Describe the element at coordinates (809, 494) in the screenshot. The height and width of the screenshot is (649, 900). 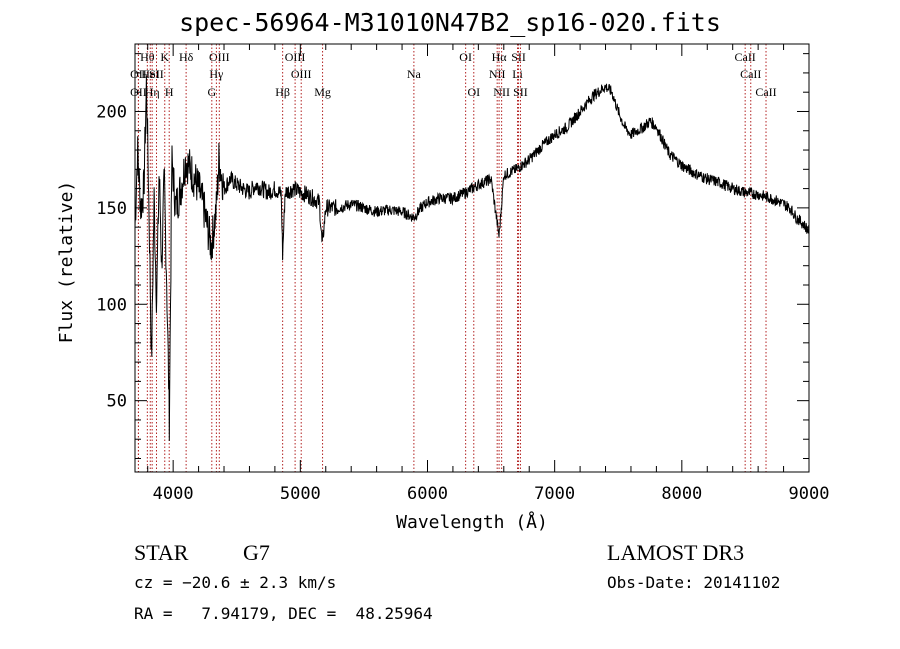
I see `x-tick-label: 9000` at that location.